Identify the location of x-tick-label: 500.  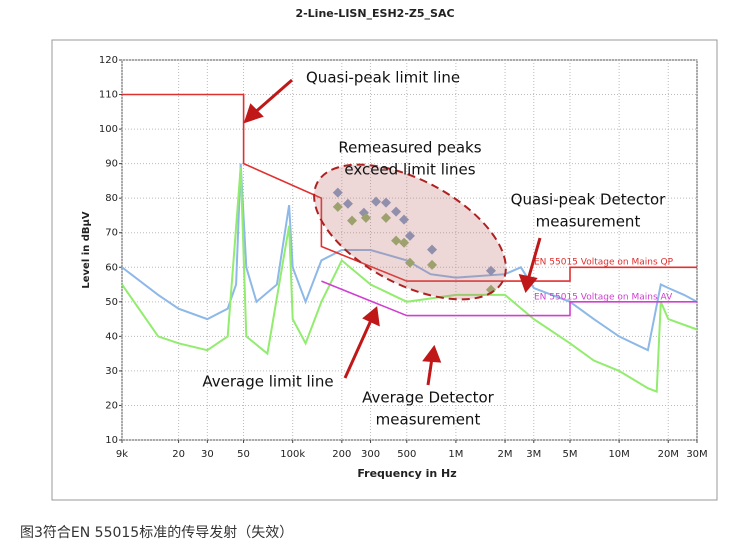
(406, 454).